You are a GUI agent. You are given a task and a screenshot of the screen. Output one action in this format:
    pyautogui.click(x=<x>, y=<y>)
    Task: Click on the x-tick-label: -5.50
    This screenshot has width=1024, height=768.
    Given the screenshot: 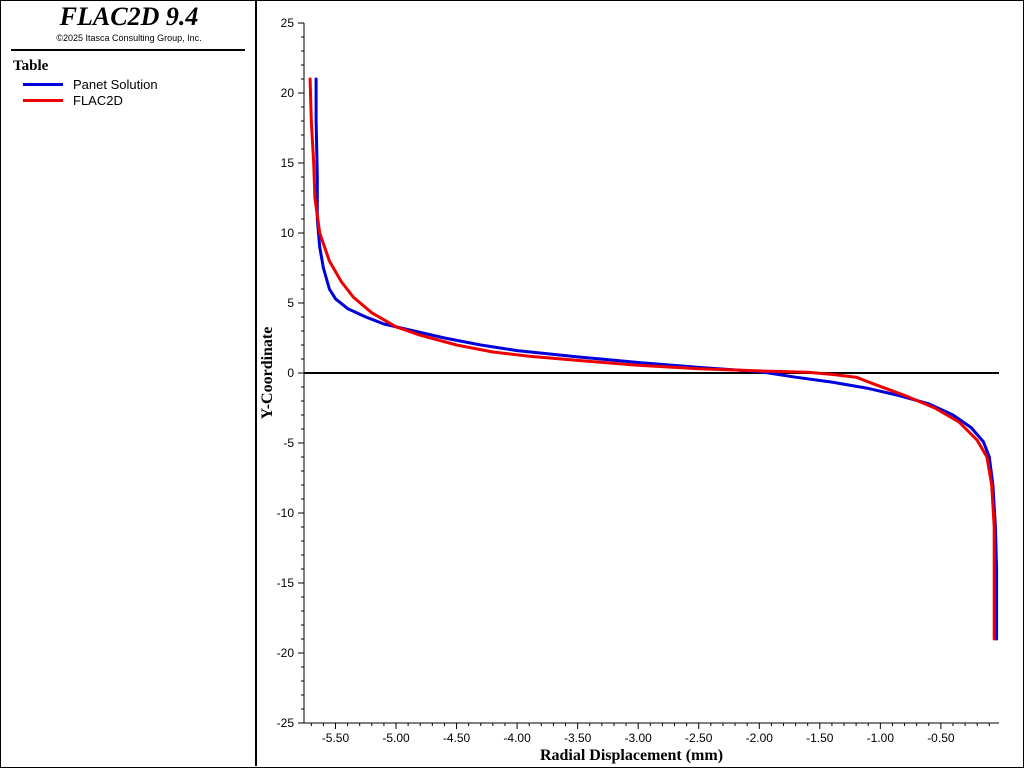 What is the action you would take?
    pyautogui.click(x=336, y=738)
    